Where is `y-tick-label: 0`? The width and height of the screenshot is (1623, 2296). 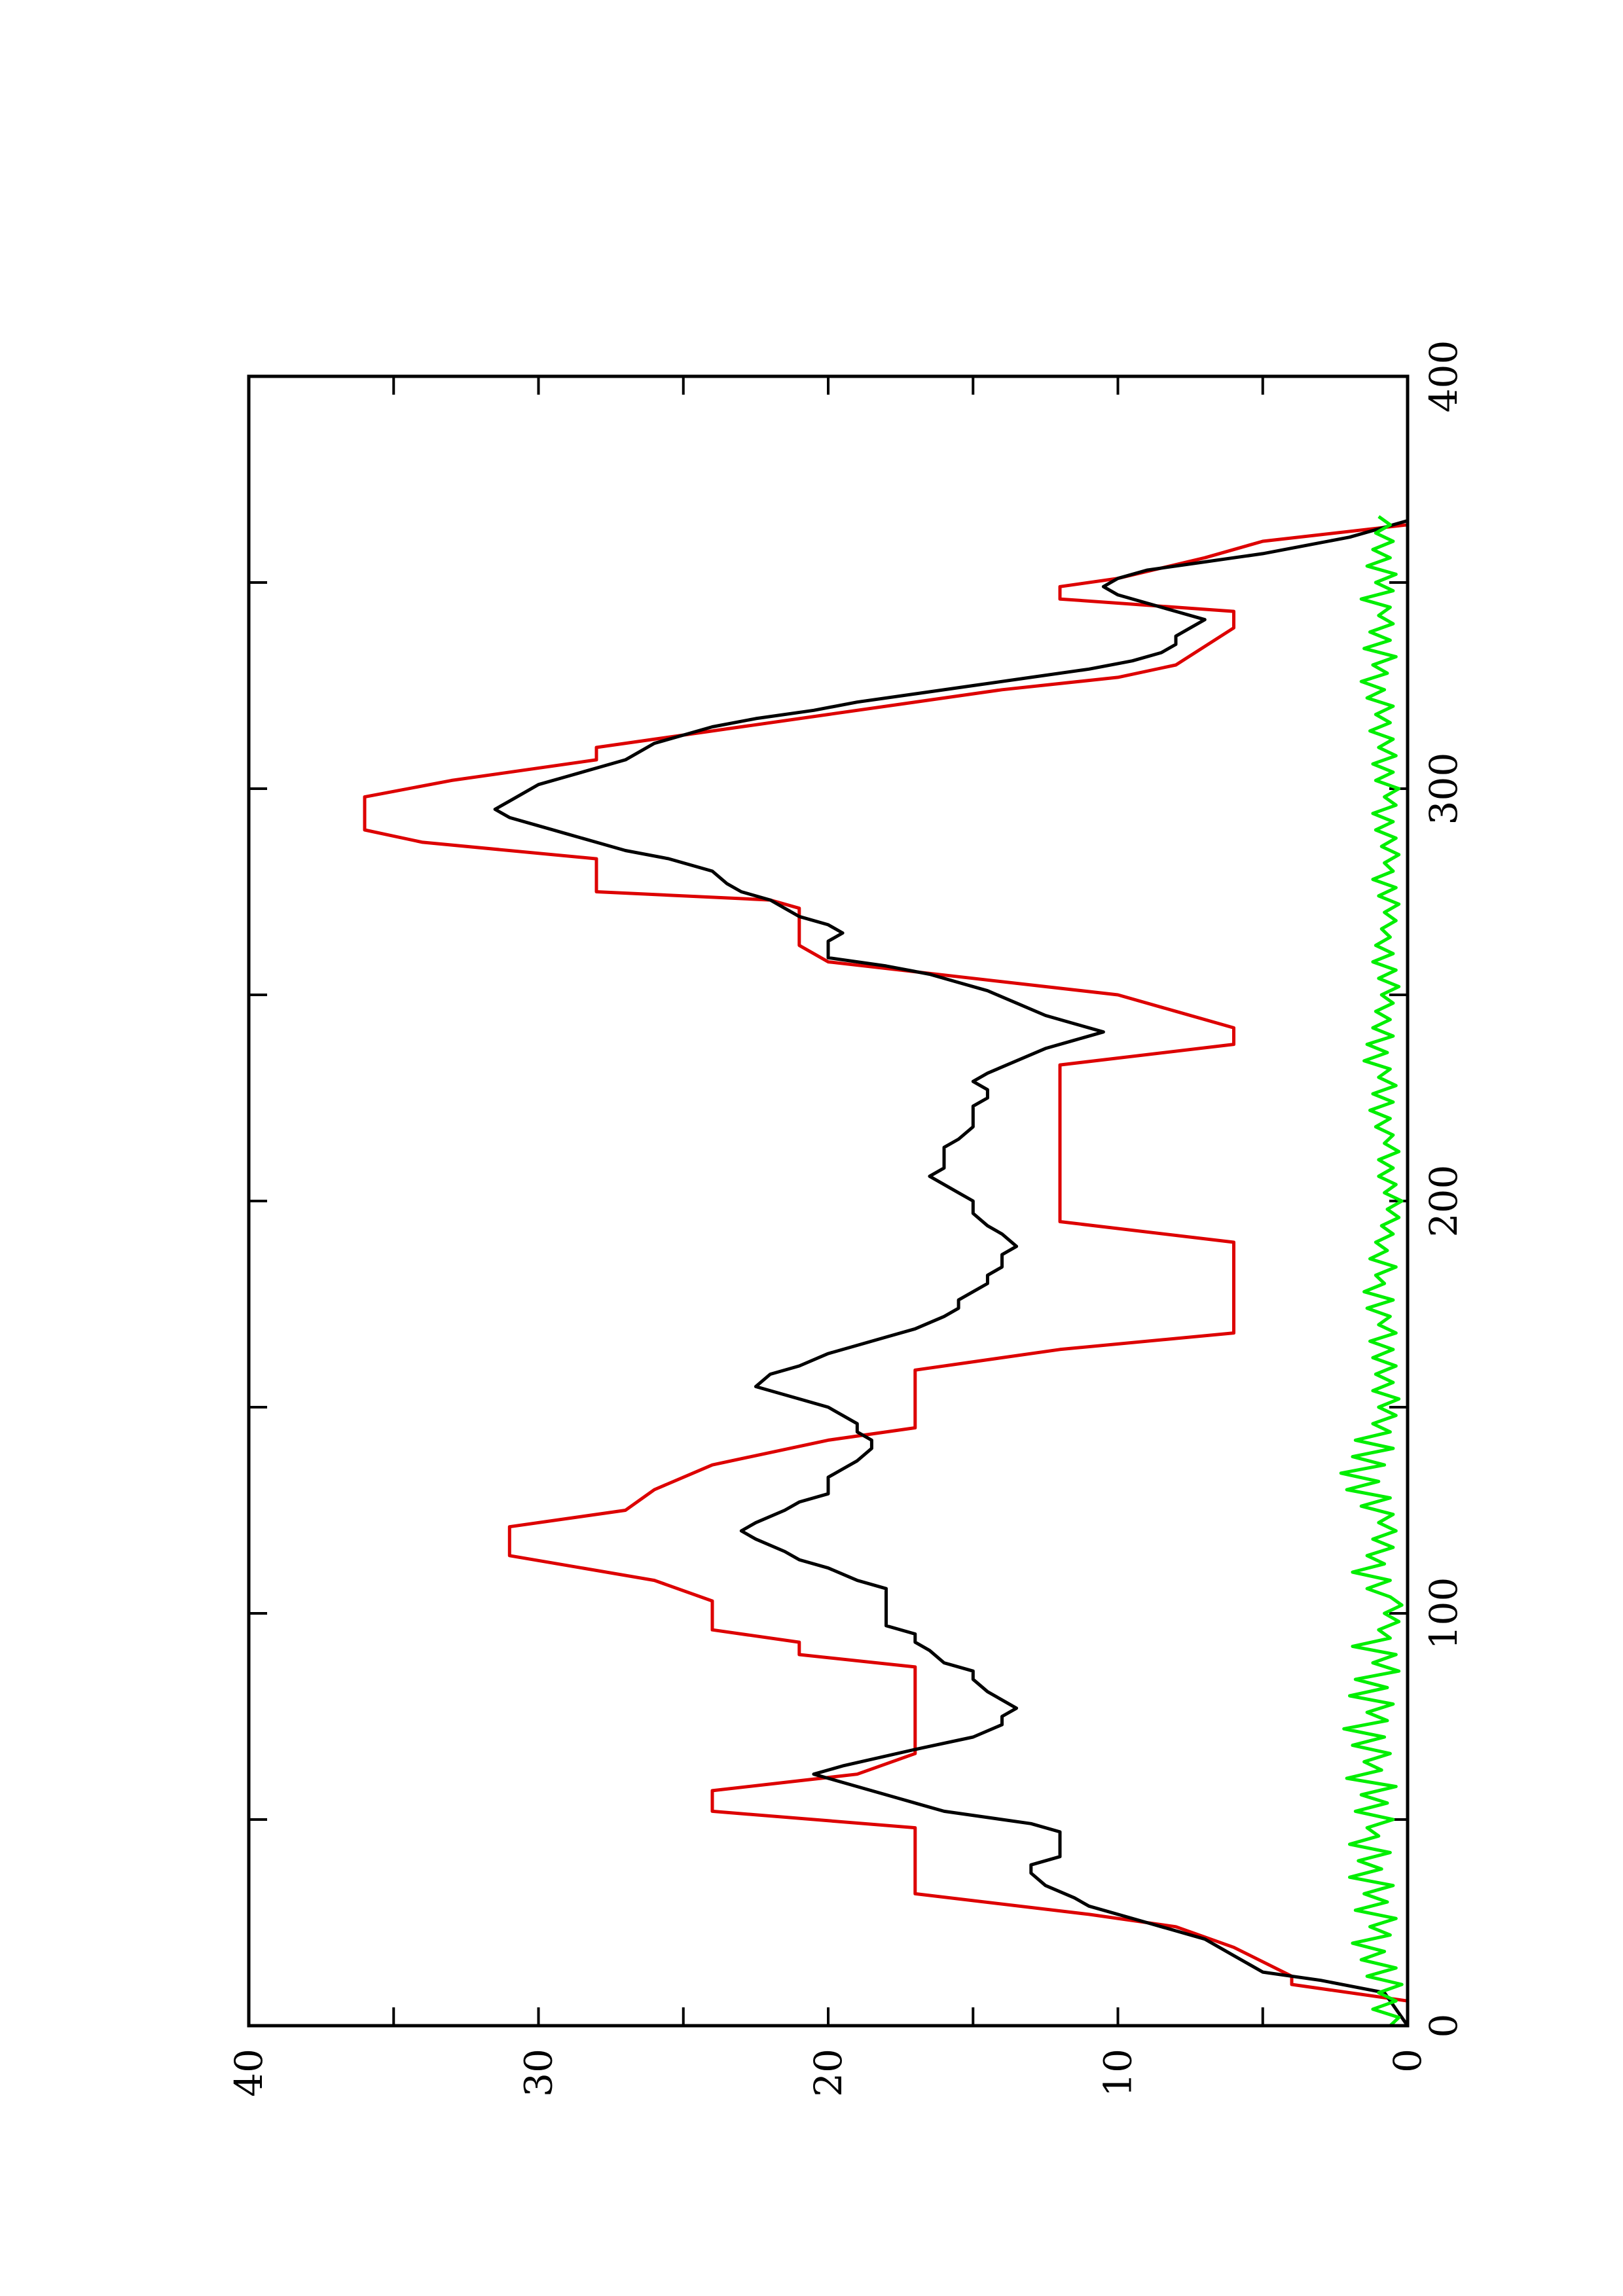 y-tick-label: 0 is located at coordinates (1407, 2061).